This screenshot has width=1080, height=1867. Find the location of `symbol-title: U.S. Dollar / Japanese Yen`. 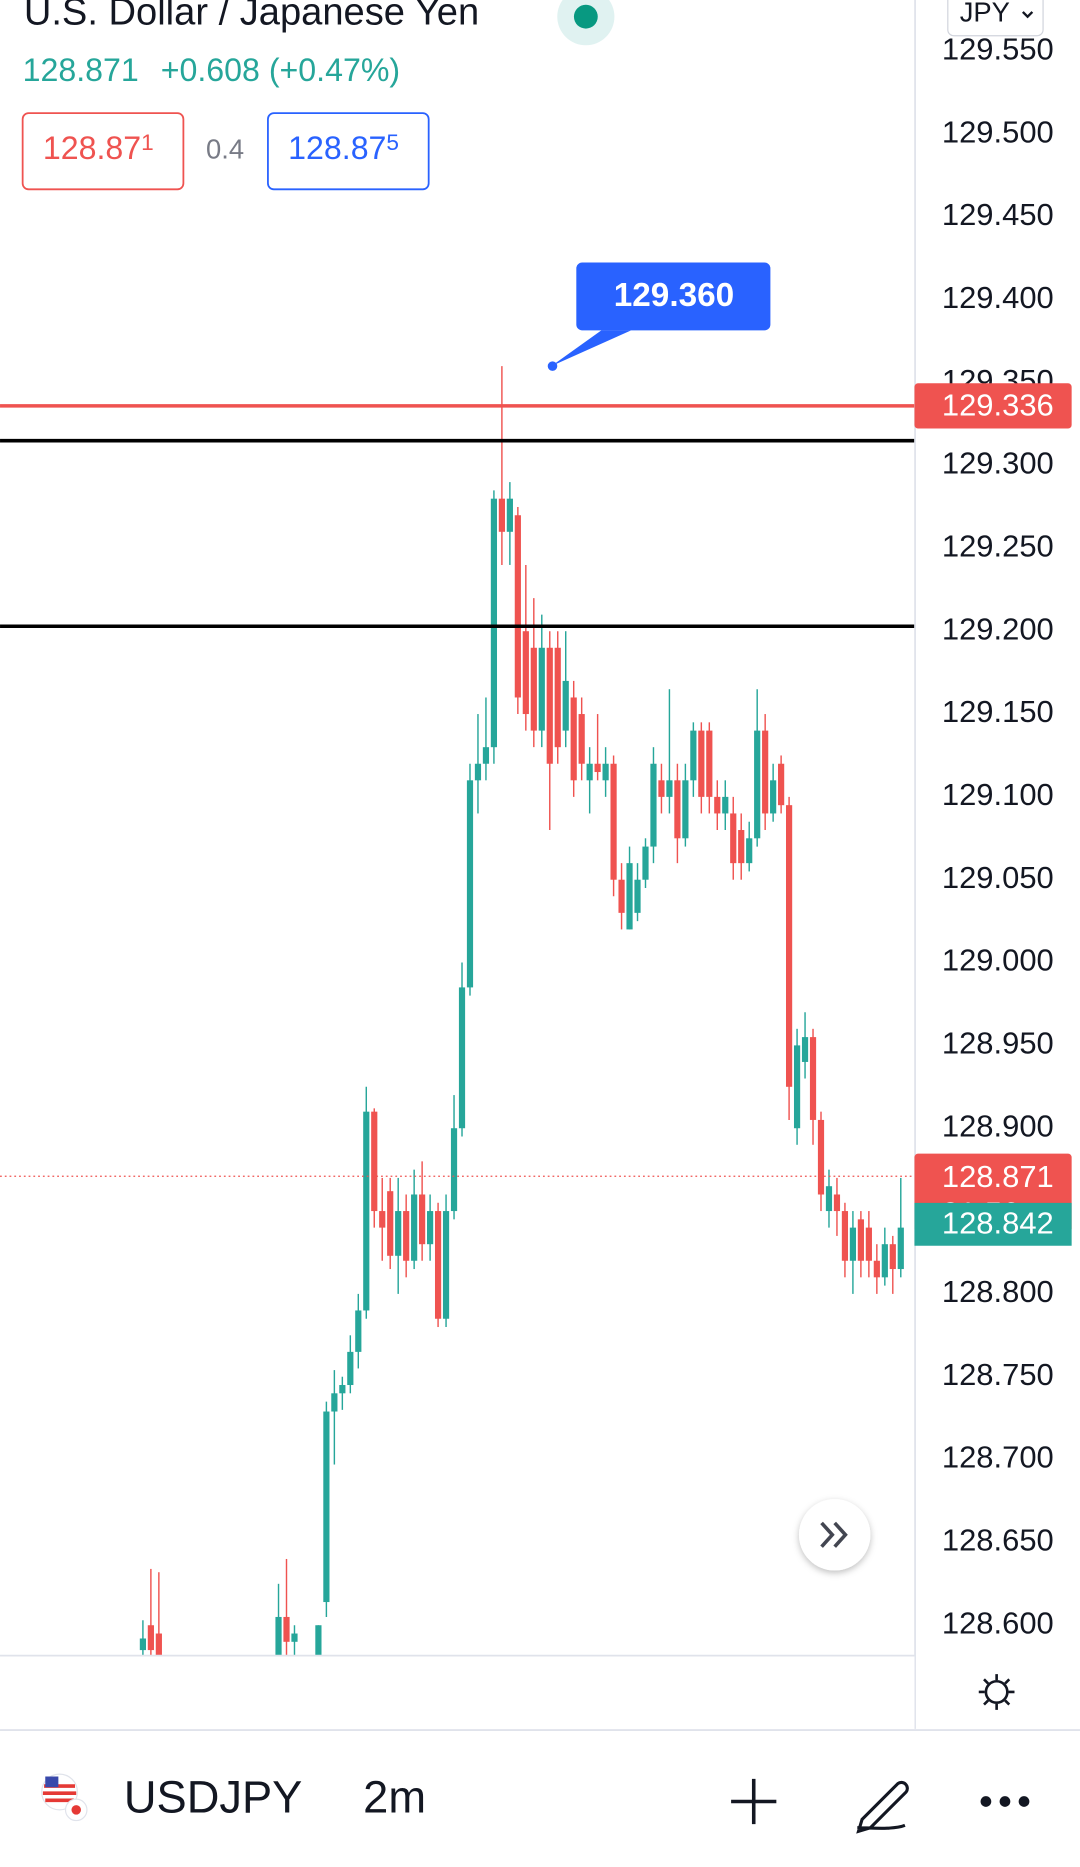

symbol-title: U.S. Dollar / Japanese Yen is located at coordinates (251, 16).